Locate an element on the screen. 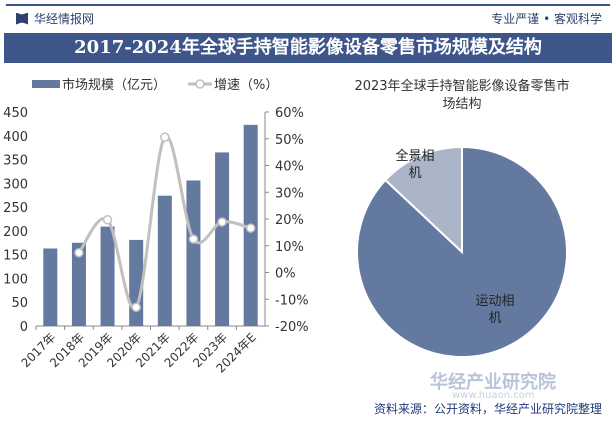 Image resolution: width=616 pixels, height=425 pixels. brand: 华经情报网 is located at coordinates (55, 18).